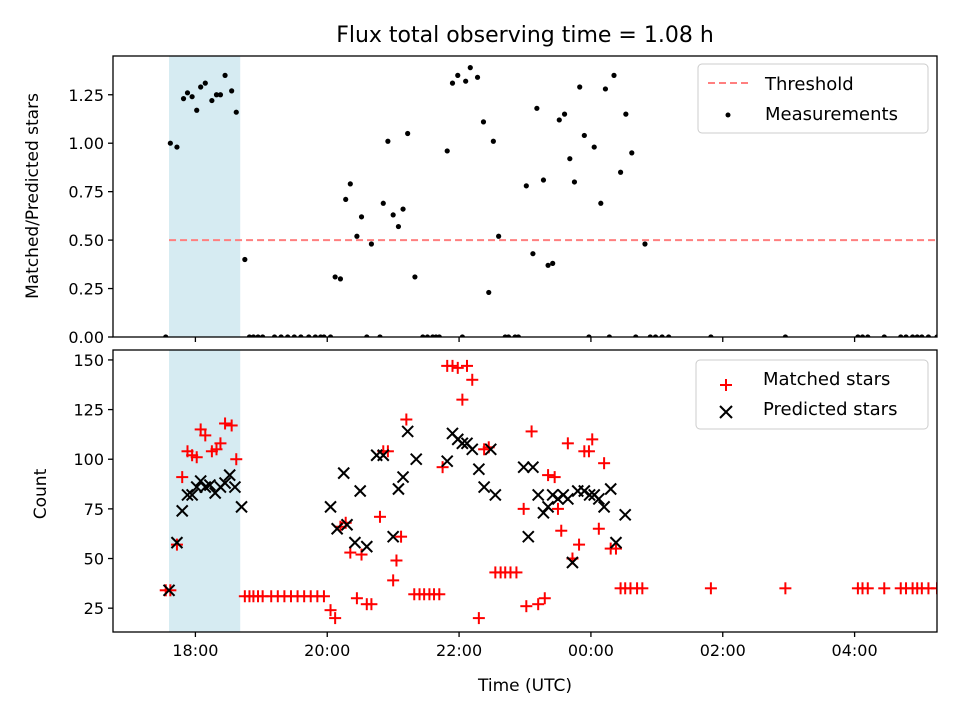 This screenshot has height=720, width=960. I want to click on top-y-tick-label: 0.00, so click(86, 337).